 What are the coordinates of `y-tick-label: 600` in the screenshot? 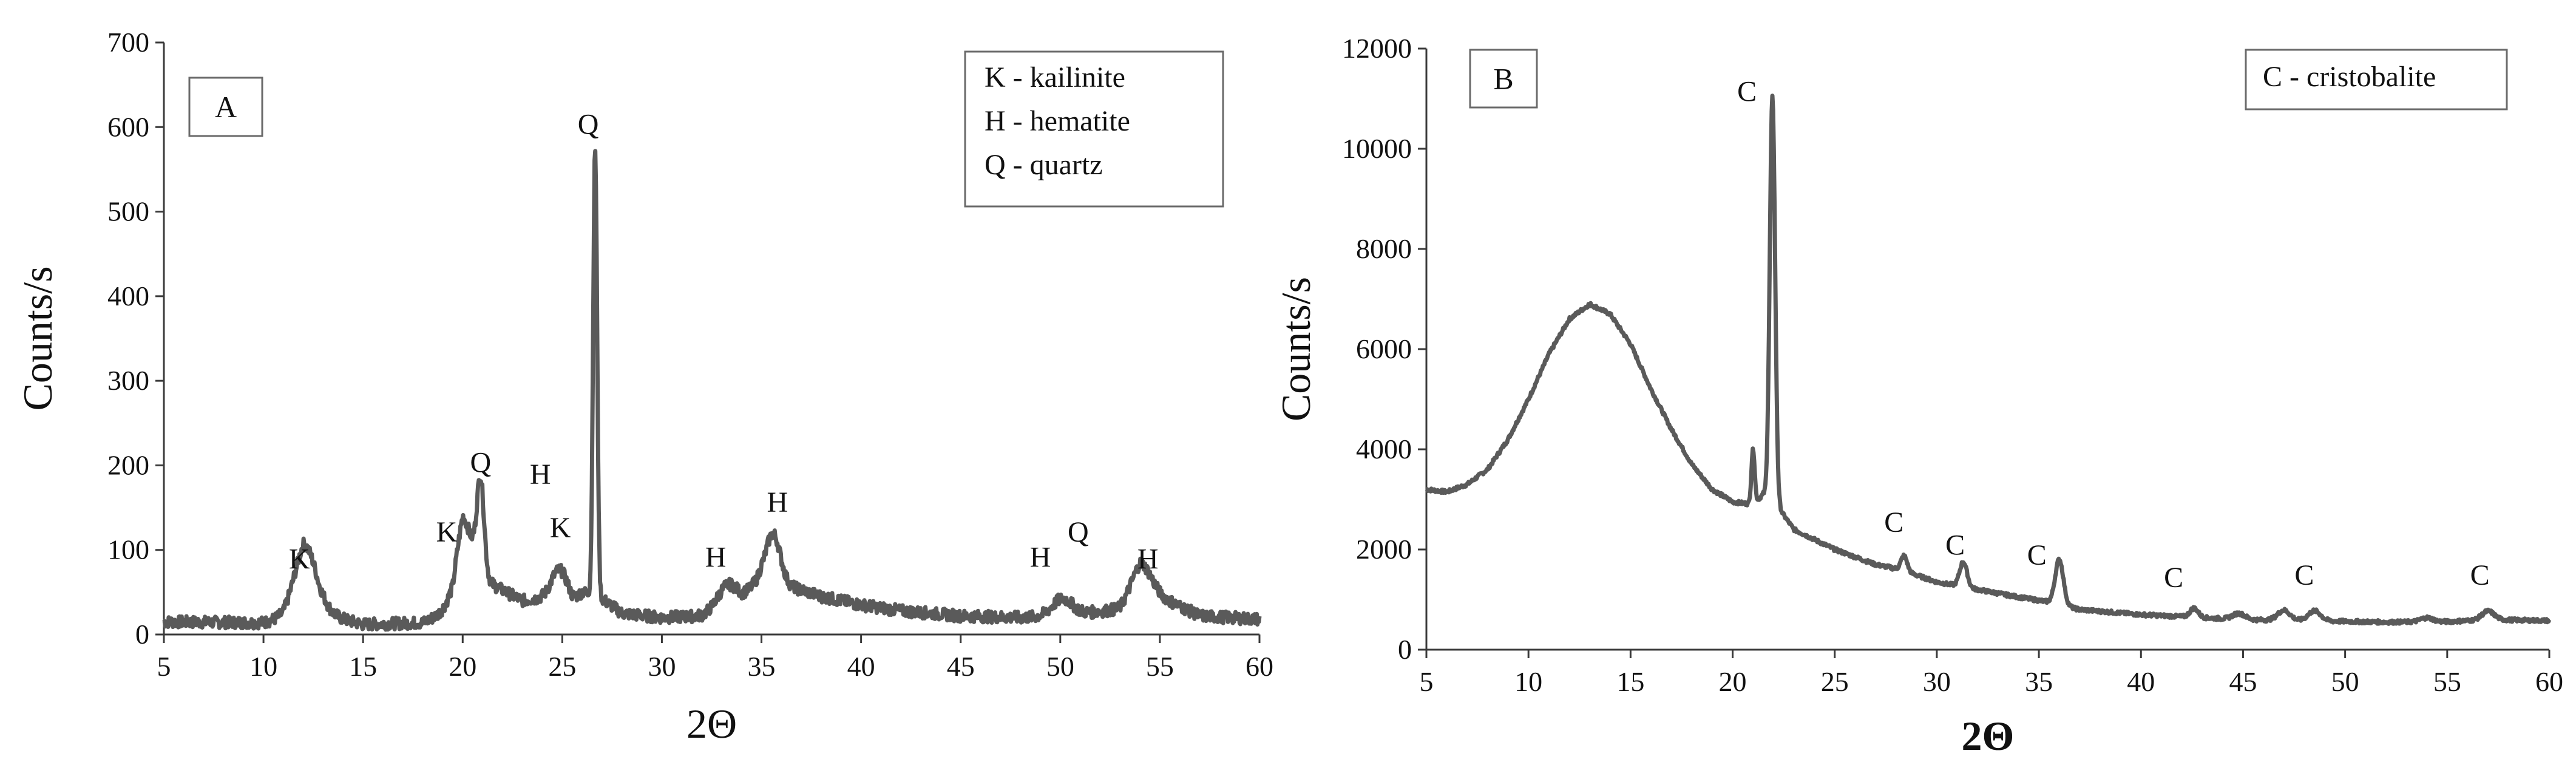 It's located at (128, 126).